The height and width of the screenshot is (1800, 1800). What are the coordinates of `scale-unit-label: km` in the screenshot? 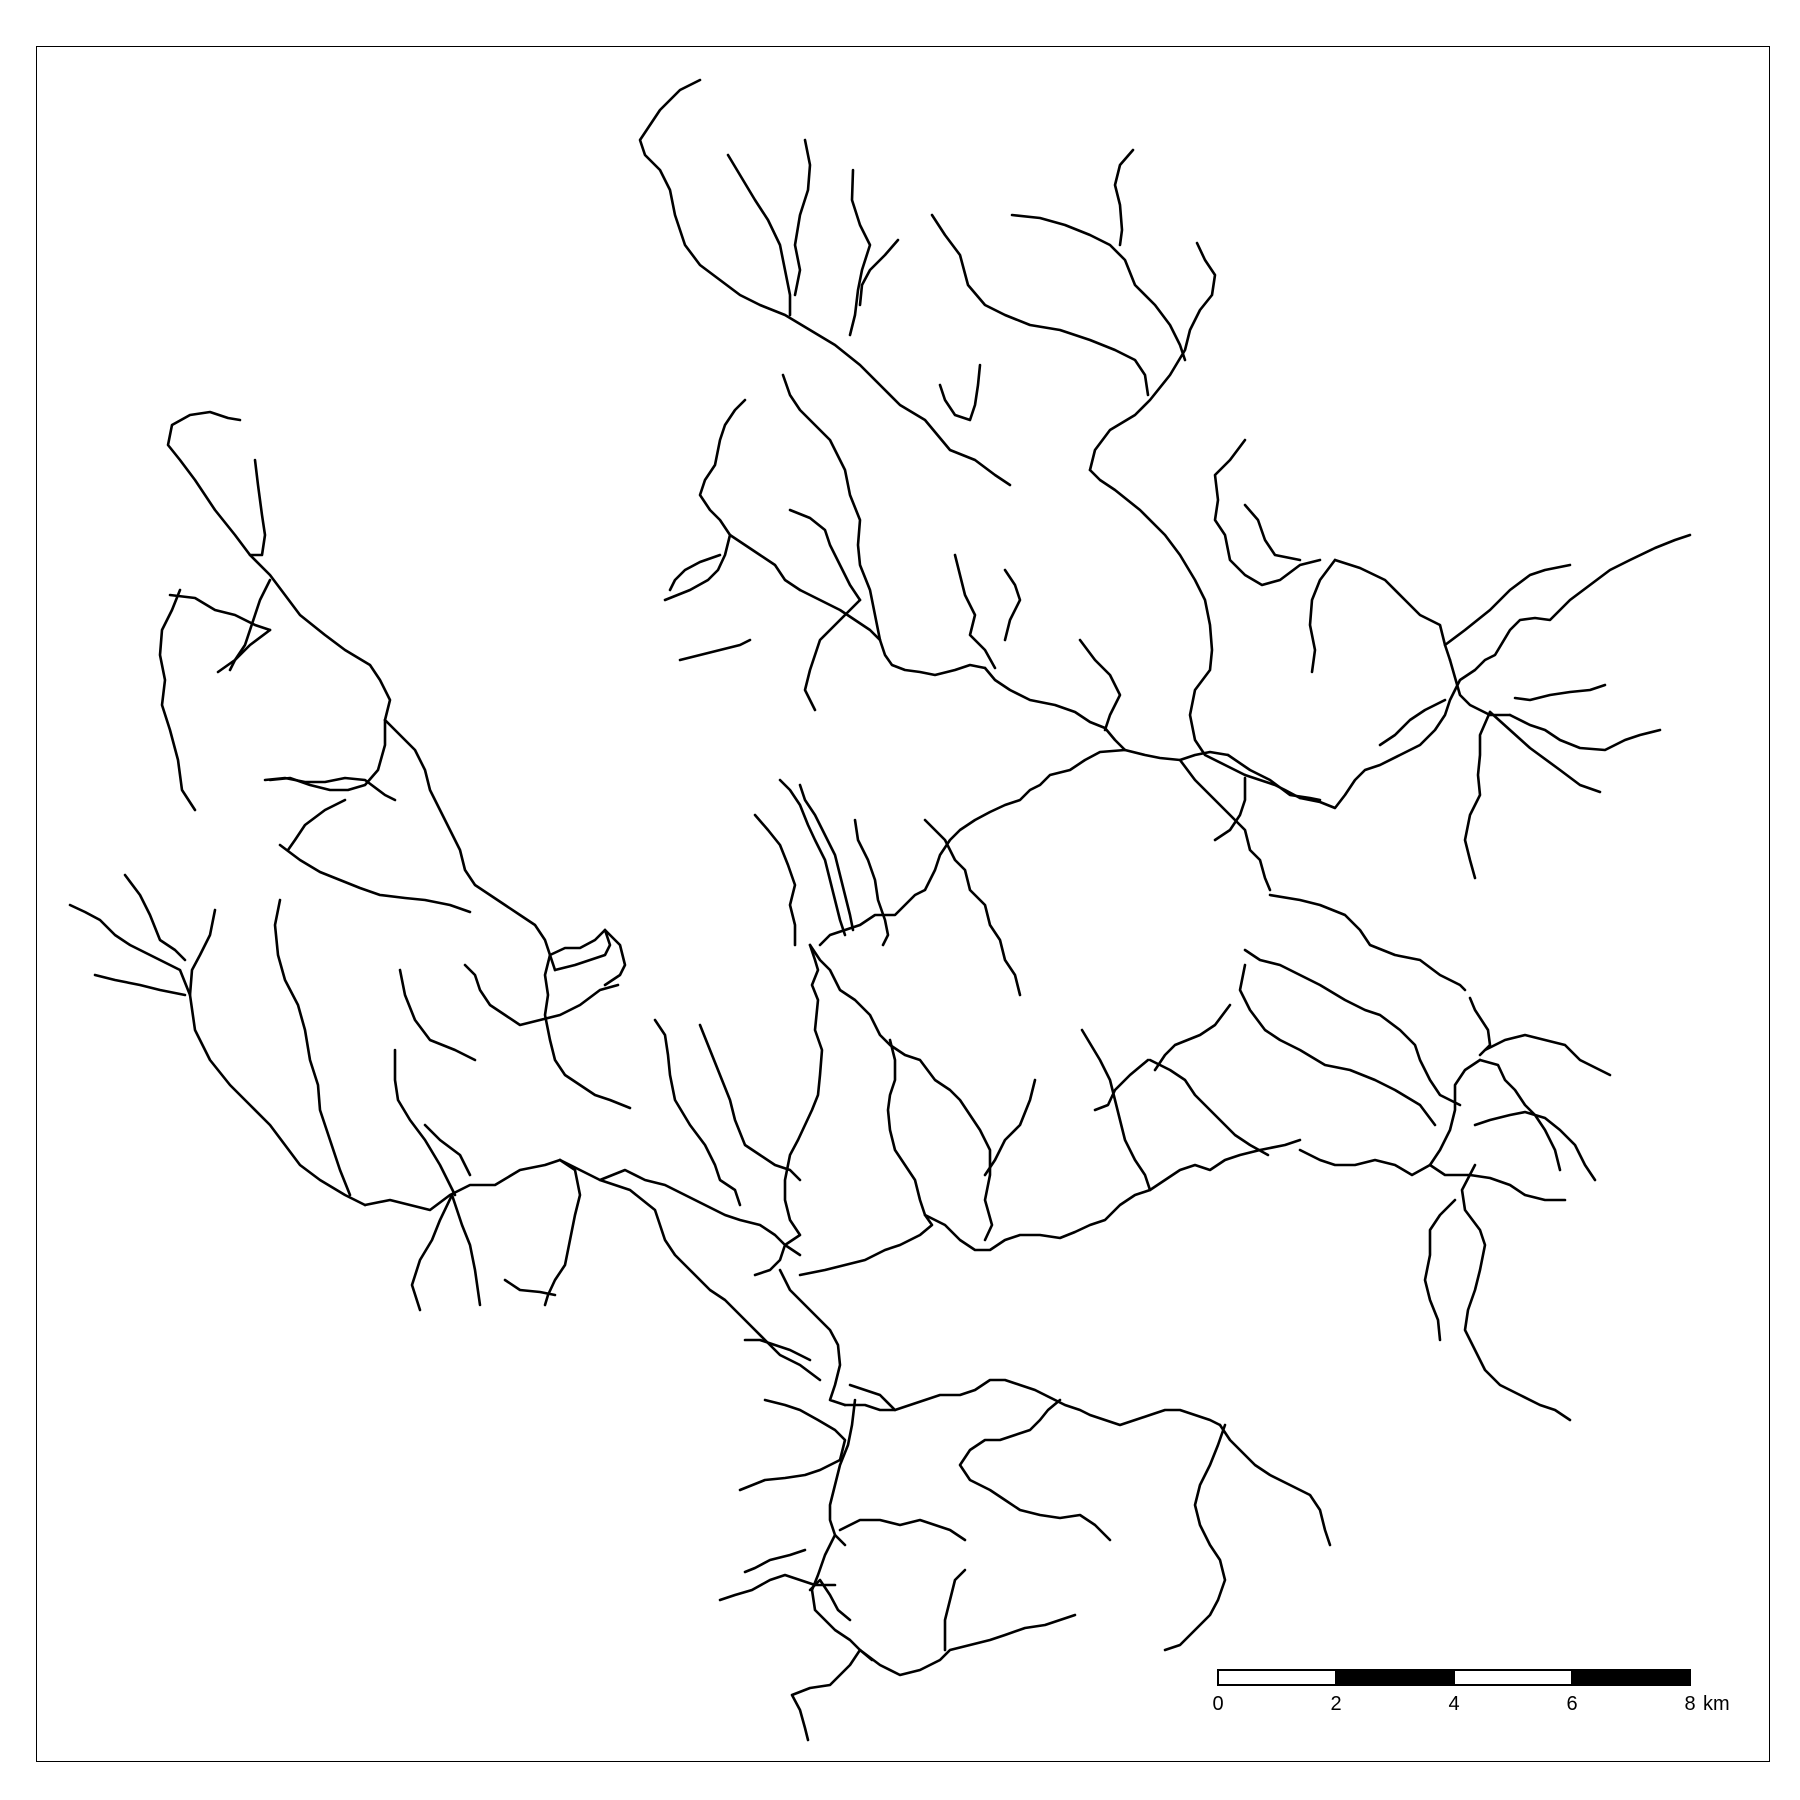 It's located at (1716, 1704).